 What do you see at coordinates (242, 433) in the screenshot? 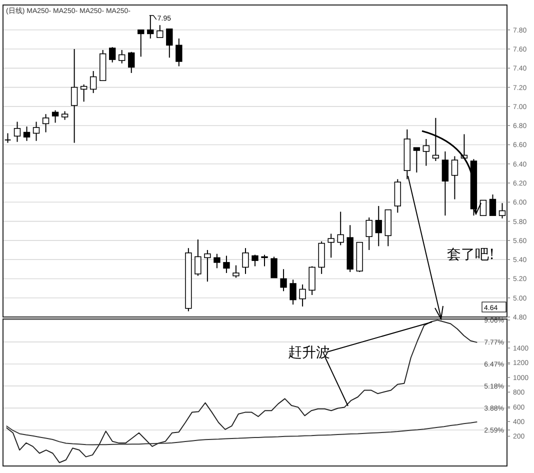
I see `line-series` at bounding box center [242, 433].